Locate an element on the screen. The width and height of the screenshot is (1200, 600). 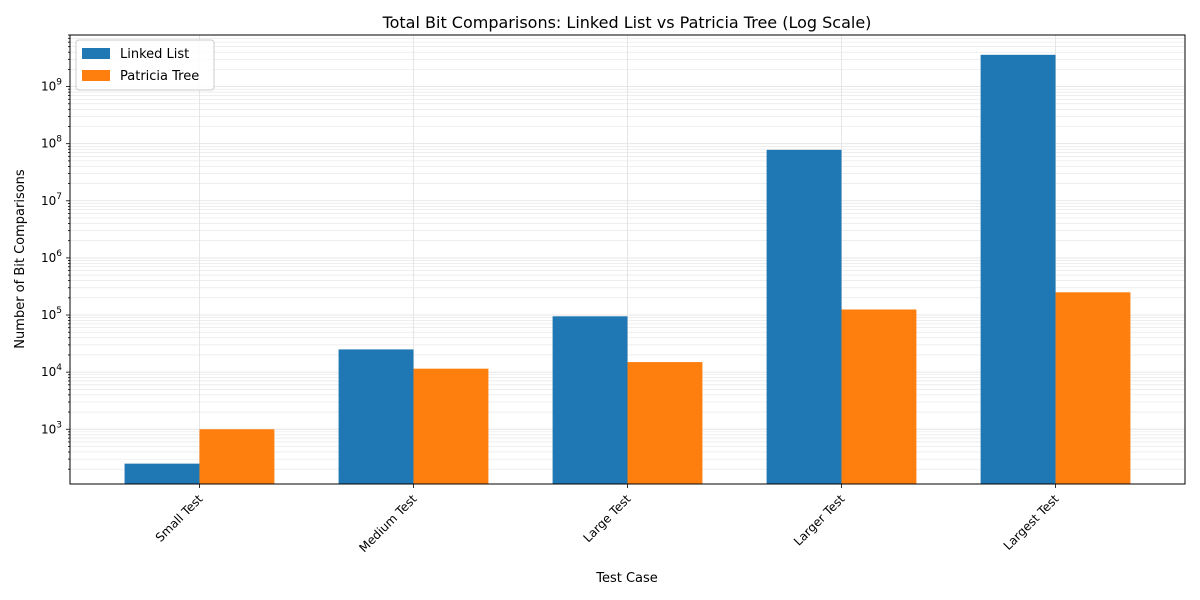
legend-swatch-linked-list is located at coordinates (96, 53).